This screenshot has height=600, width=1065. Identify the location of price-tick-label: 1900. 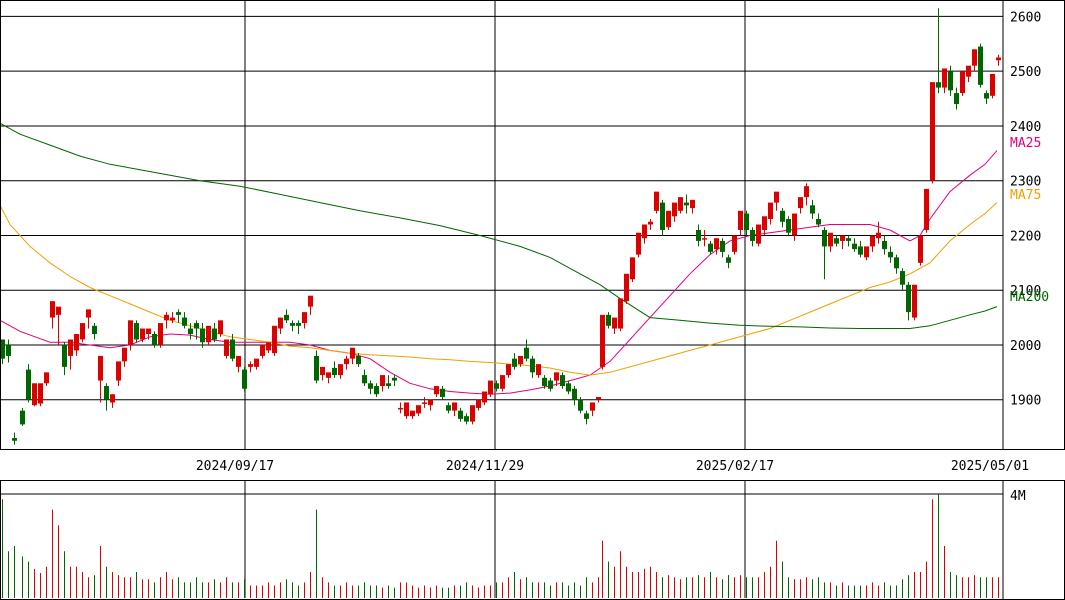
(1025, 401).